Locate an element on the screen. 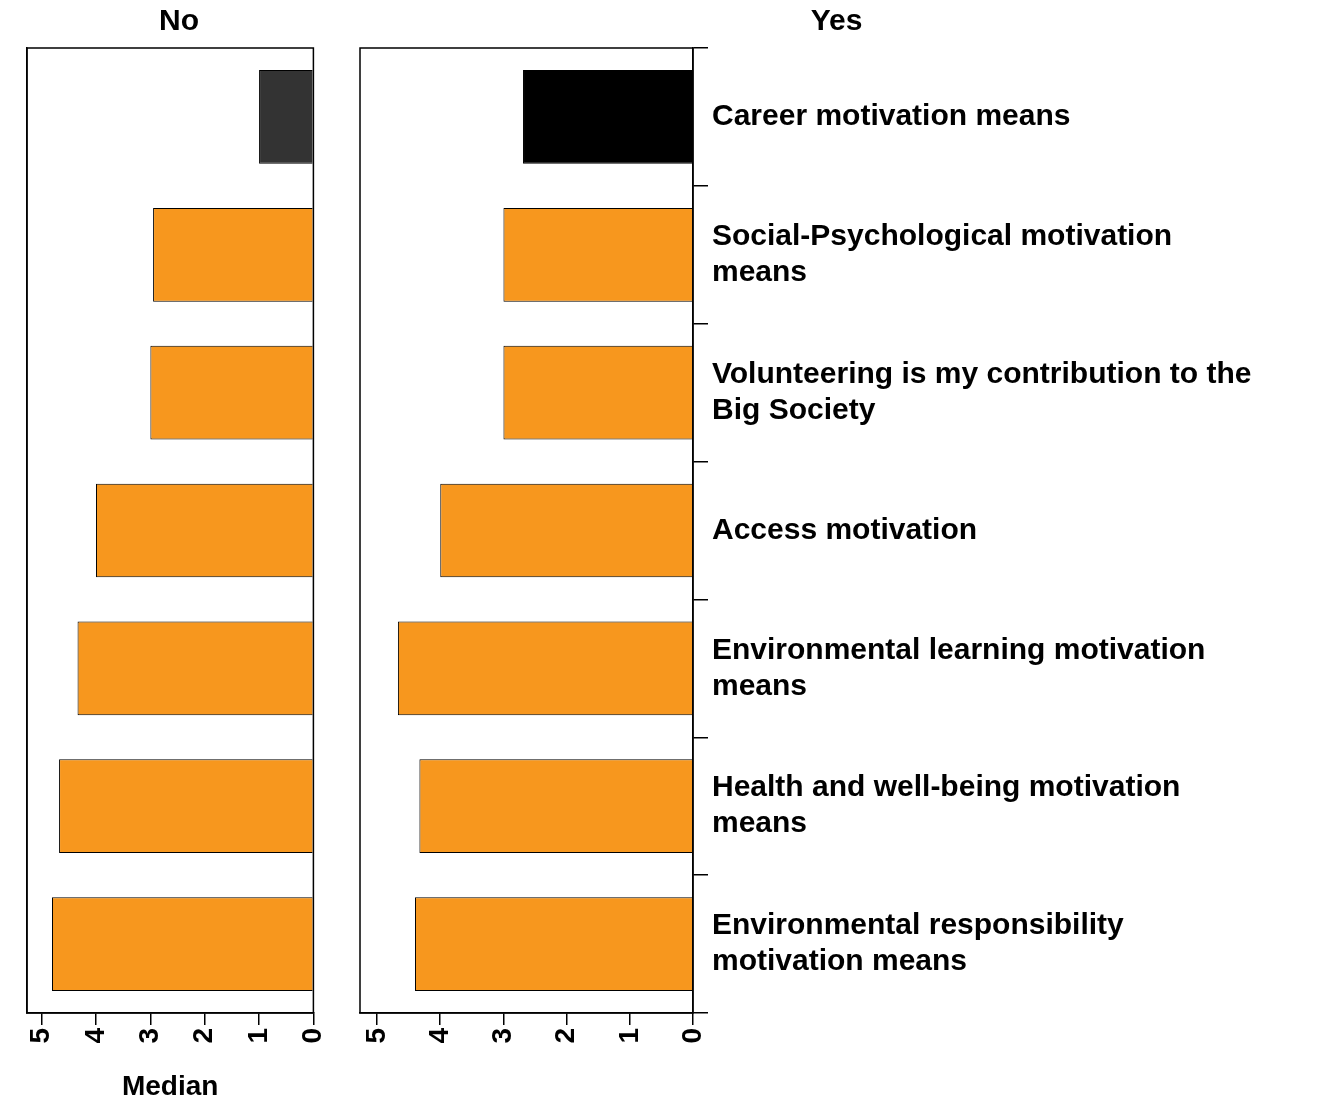  x-axis-title: Median is located at coordinates (170, 1085).